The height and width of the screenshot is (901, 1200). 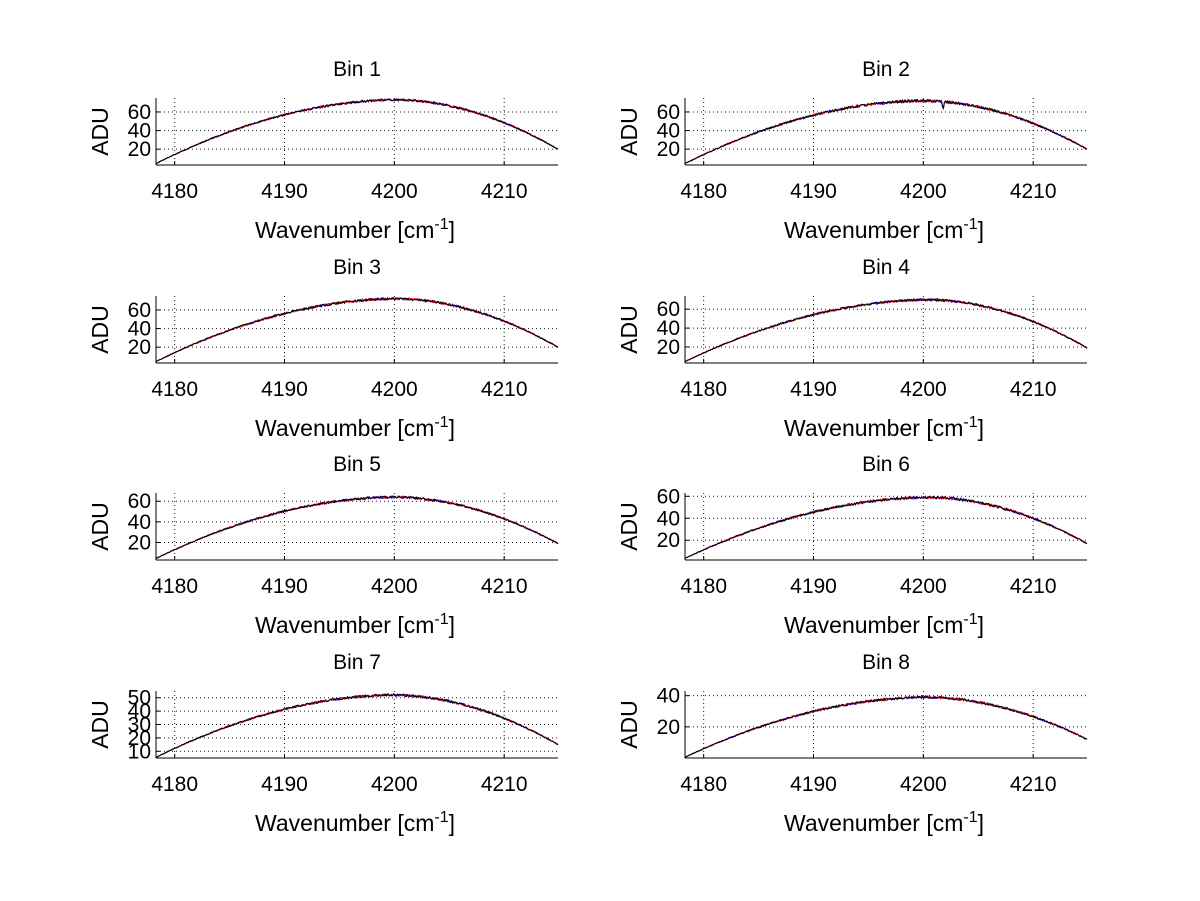 What do you see at coordinates (139, 149) in the screenshot?
I see `ytick-label-1-0: 20` at bounding box center [139, 149].